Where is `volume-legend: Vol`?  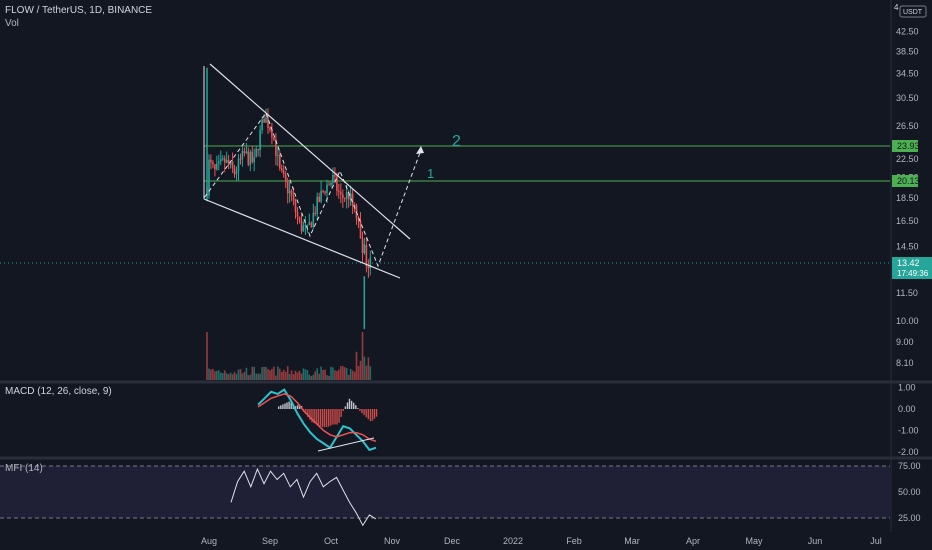
volume-legend: Vol is located at coordinates (12, 23).